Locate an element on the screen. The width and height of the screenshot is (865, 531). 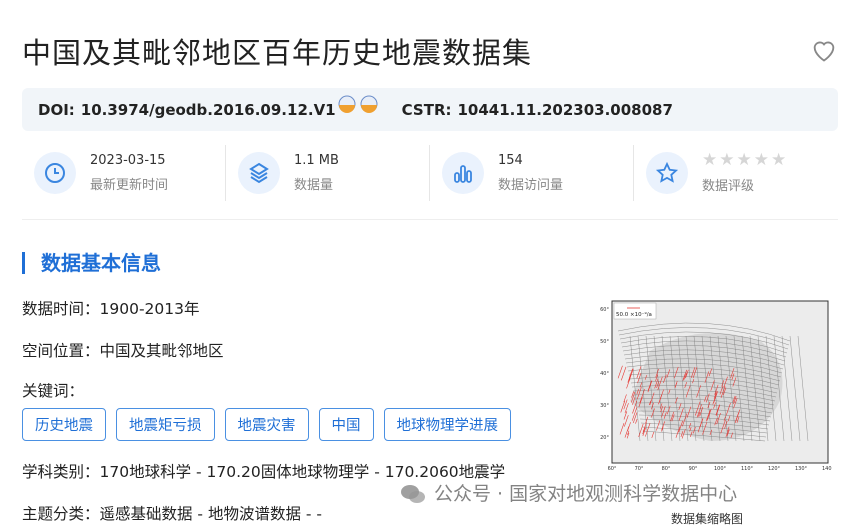
lat-tick-label: 50° is located at coordinates (604, 342).